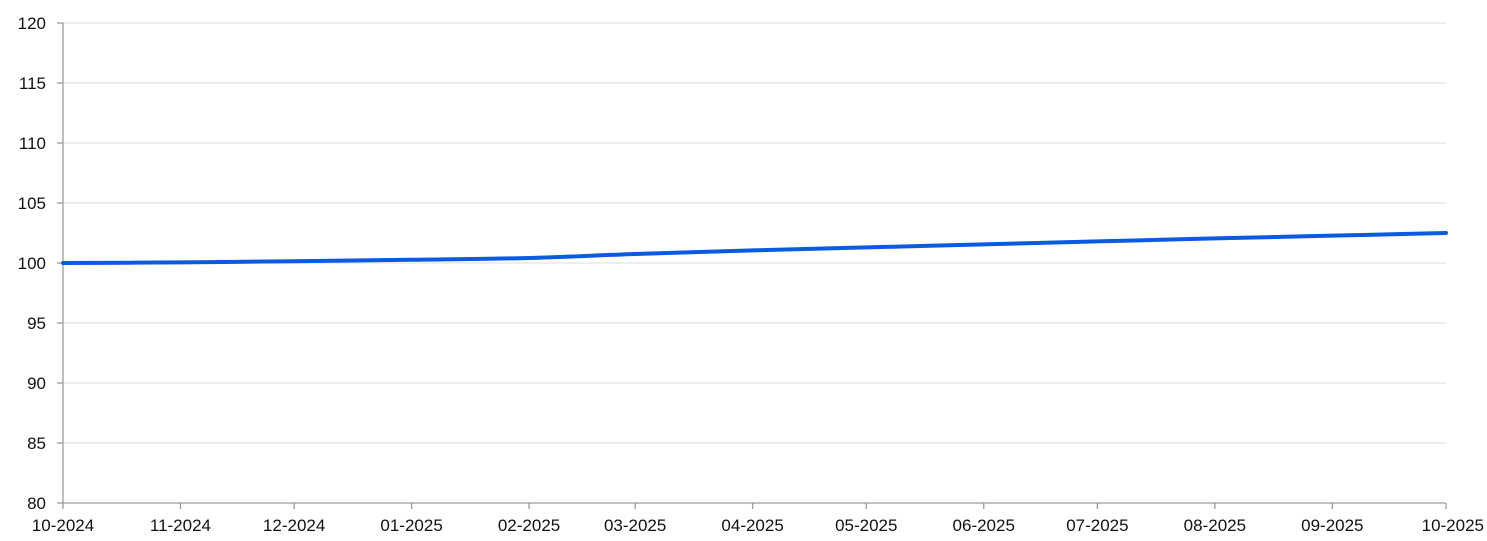 This screenshot has height=541, width=1487. I want to click on series, so click(754, 248).